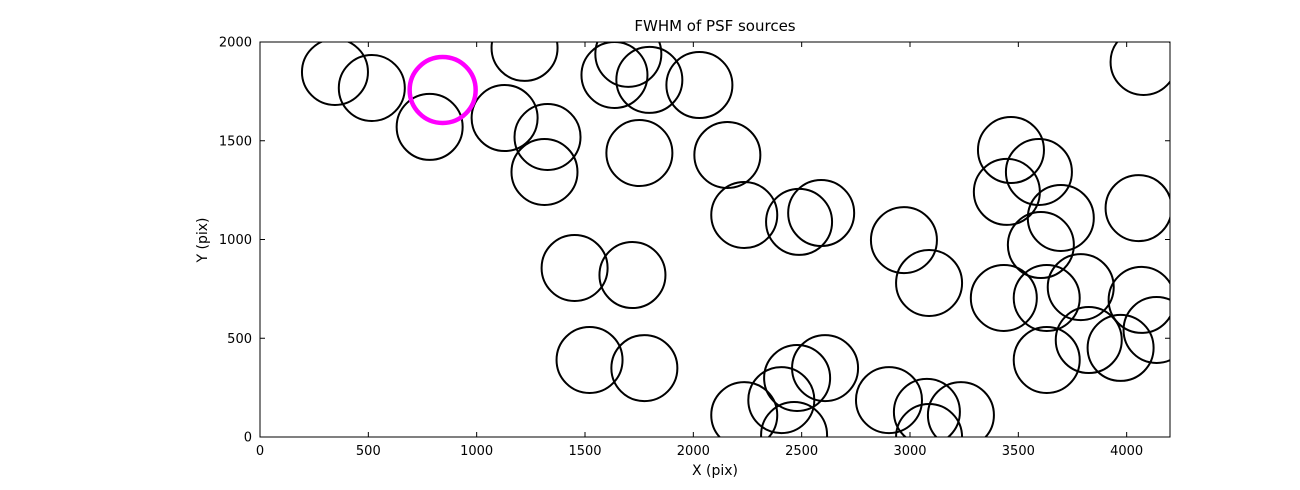  Describe the element at coordinates (476, 451) in the screenshot. I see `x-tick-label: 1000` at that location.